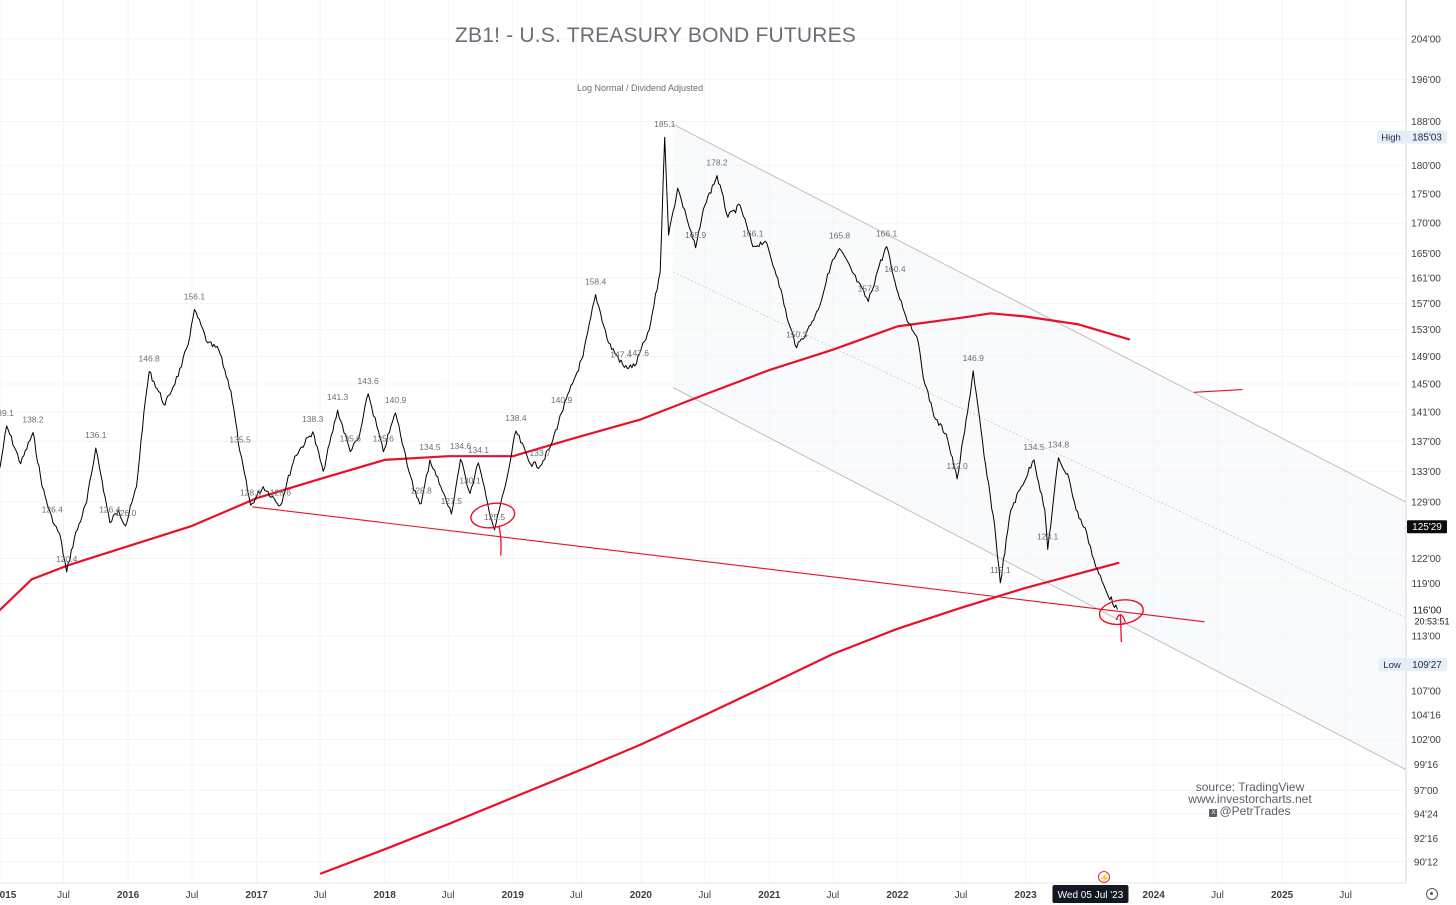  Describe the element at coordinates (1426, 442) in the screenshot. I see `y-tick-label: 137'00` at that location.